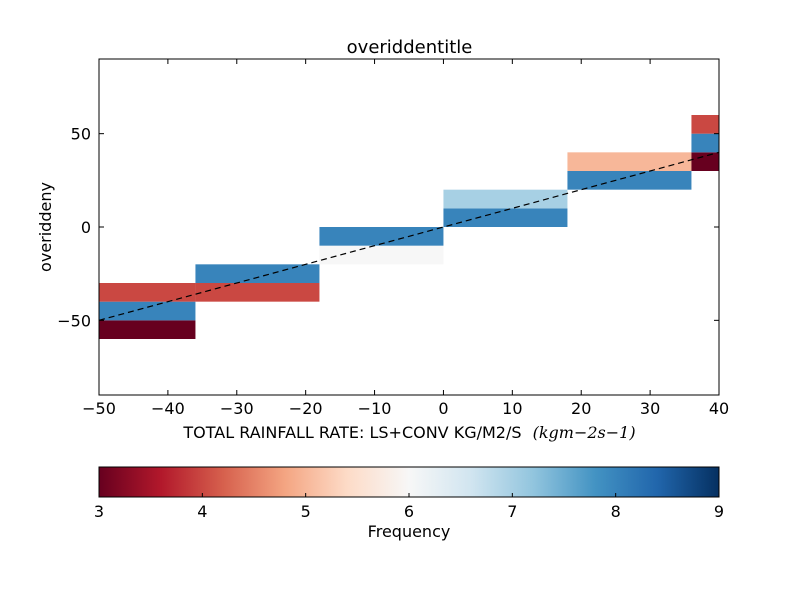  What do you see at coordinates (616, 511) in the screenshot?
I see `colorbar-tick-label: 8` at bounding box center [616, 511].